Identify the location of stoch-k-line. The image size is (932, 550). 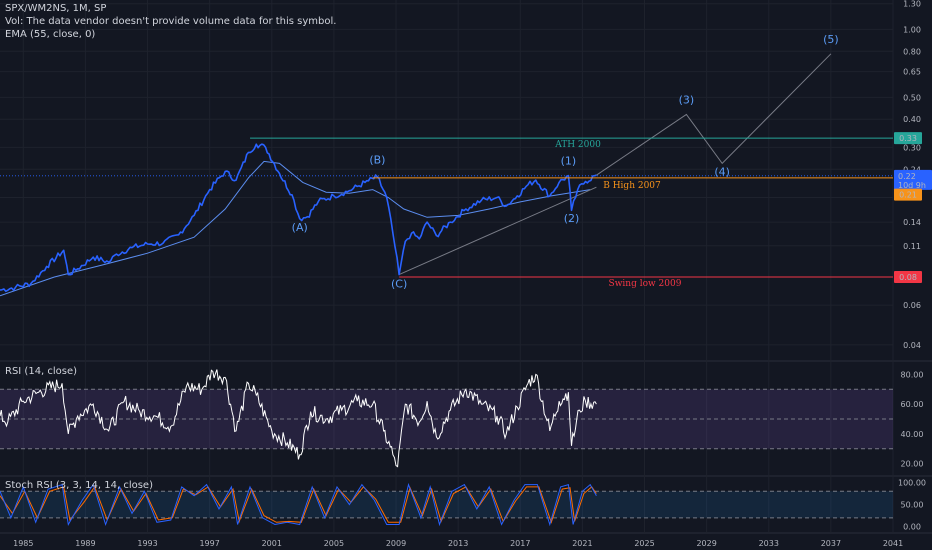
(298, 504).